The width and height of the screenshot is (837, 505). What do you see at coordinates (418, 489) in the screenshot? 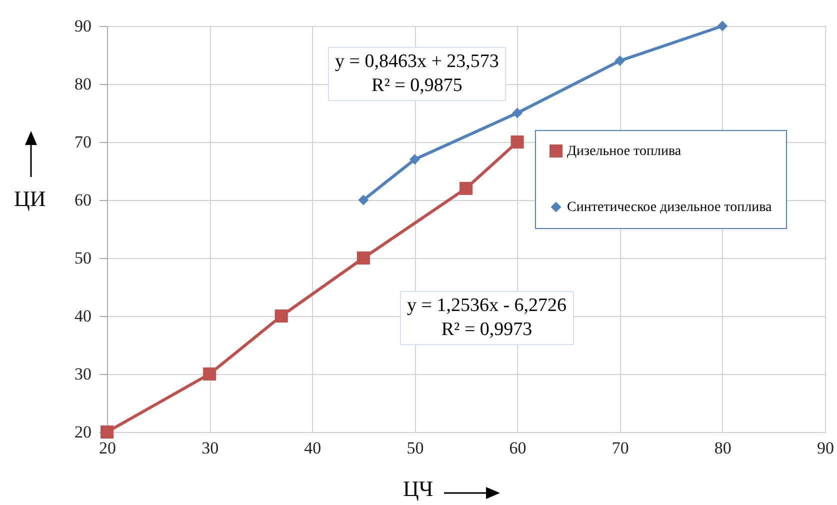
I see `x-axis-title: ЦЧ` at bounding box center [418, 489].